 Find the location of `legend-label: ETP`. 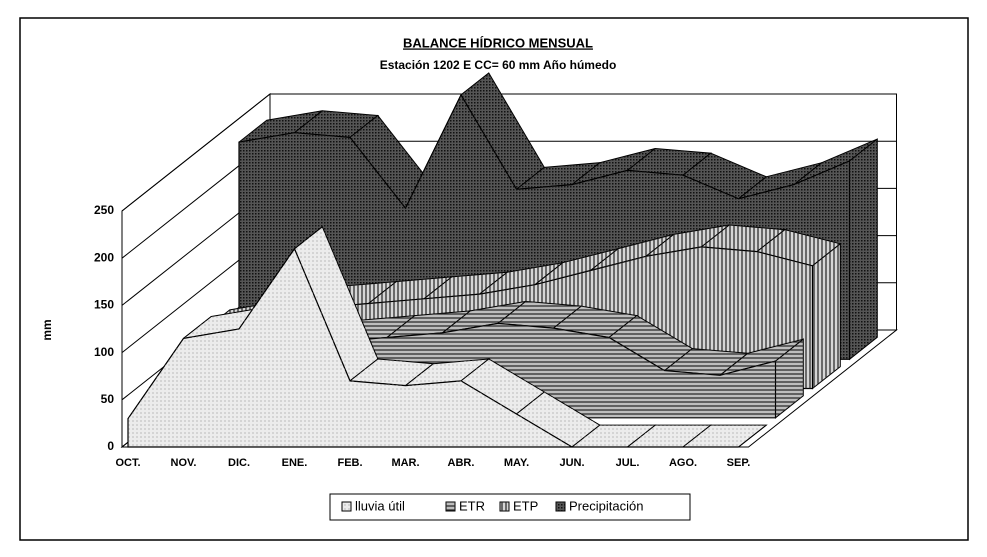

legend-label: ETP is located at coordinates (525, 505).